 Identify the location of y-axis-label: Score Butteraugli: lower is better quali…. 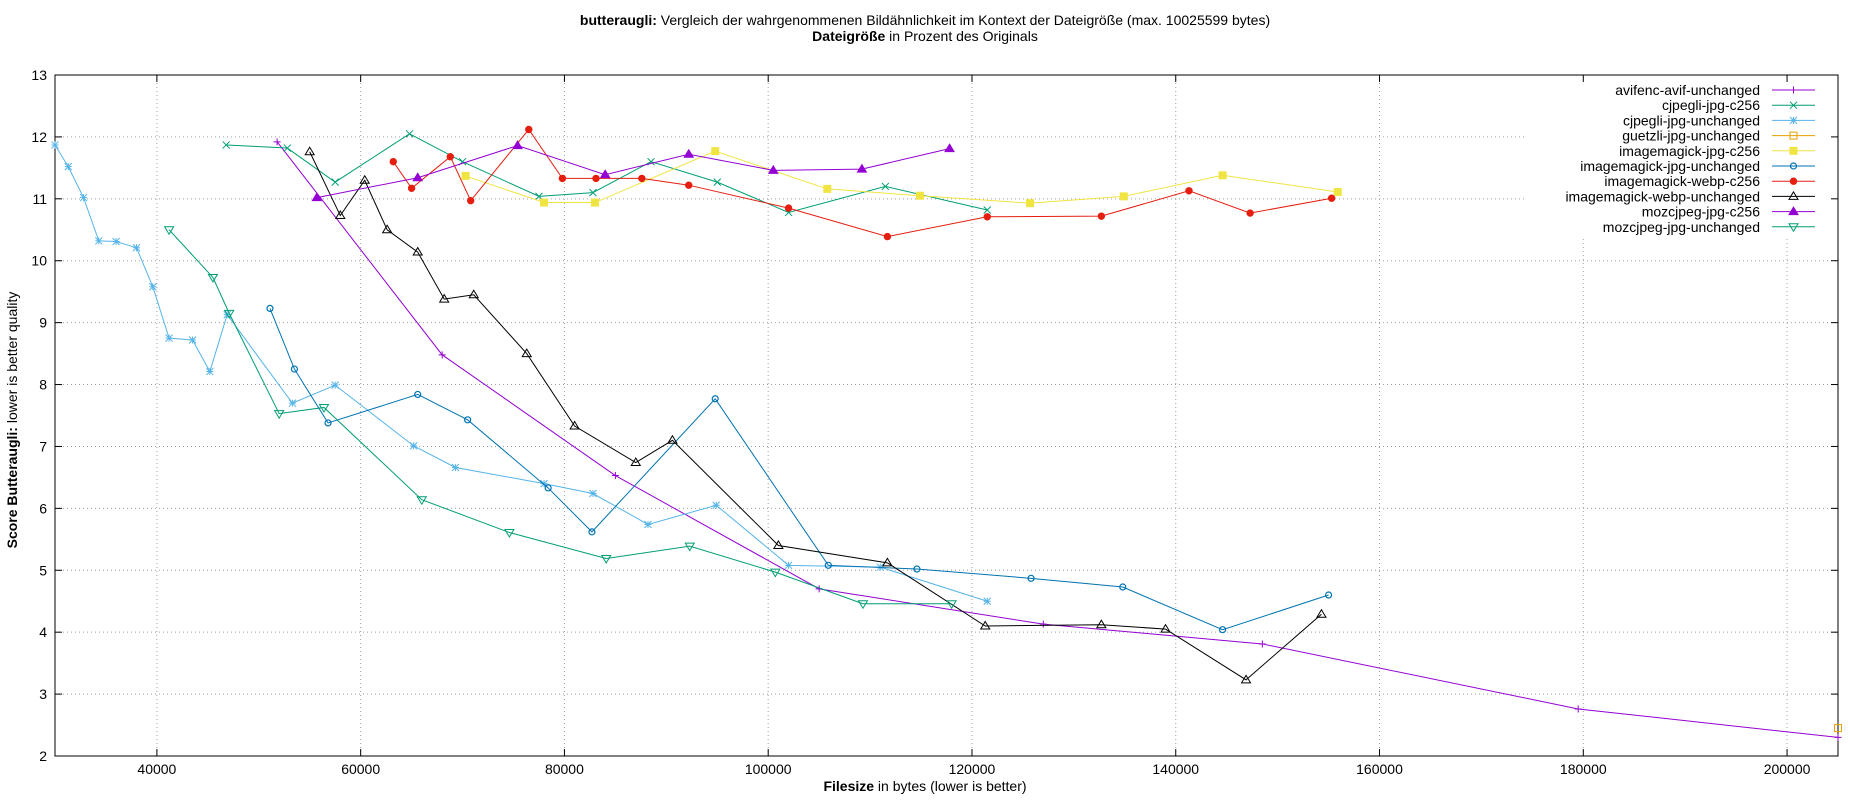
(12, 420).